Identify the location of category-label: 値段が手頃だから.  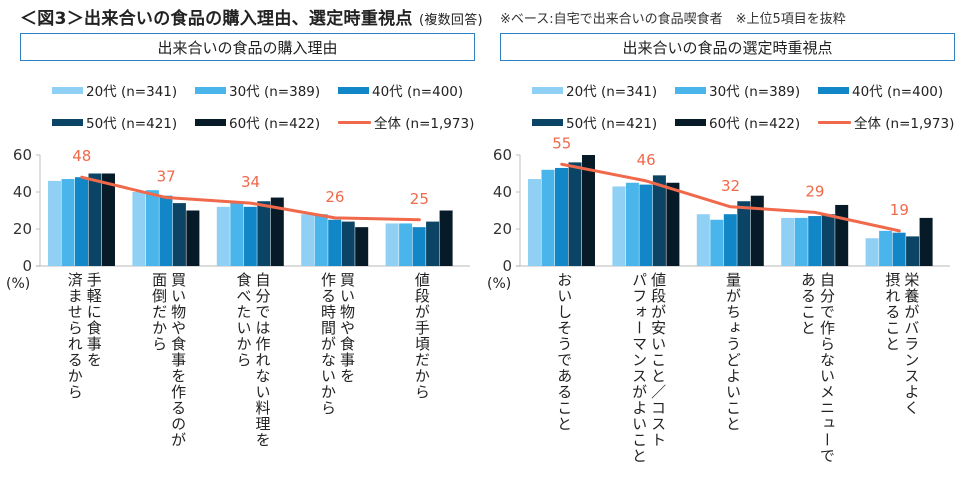
(421, 336).